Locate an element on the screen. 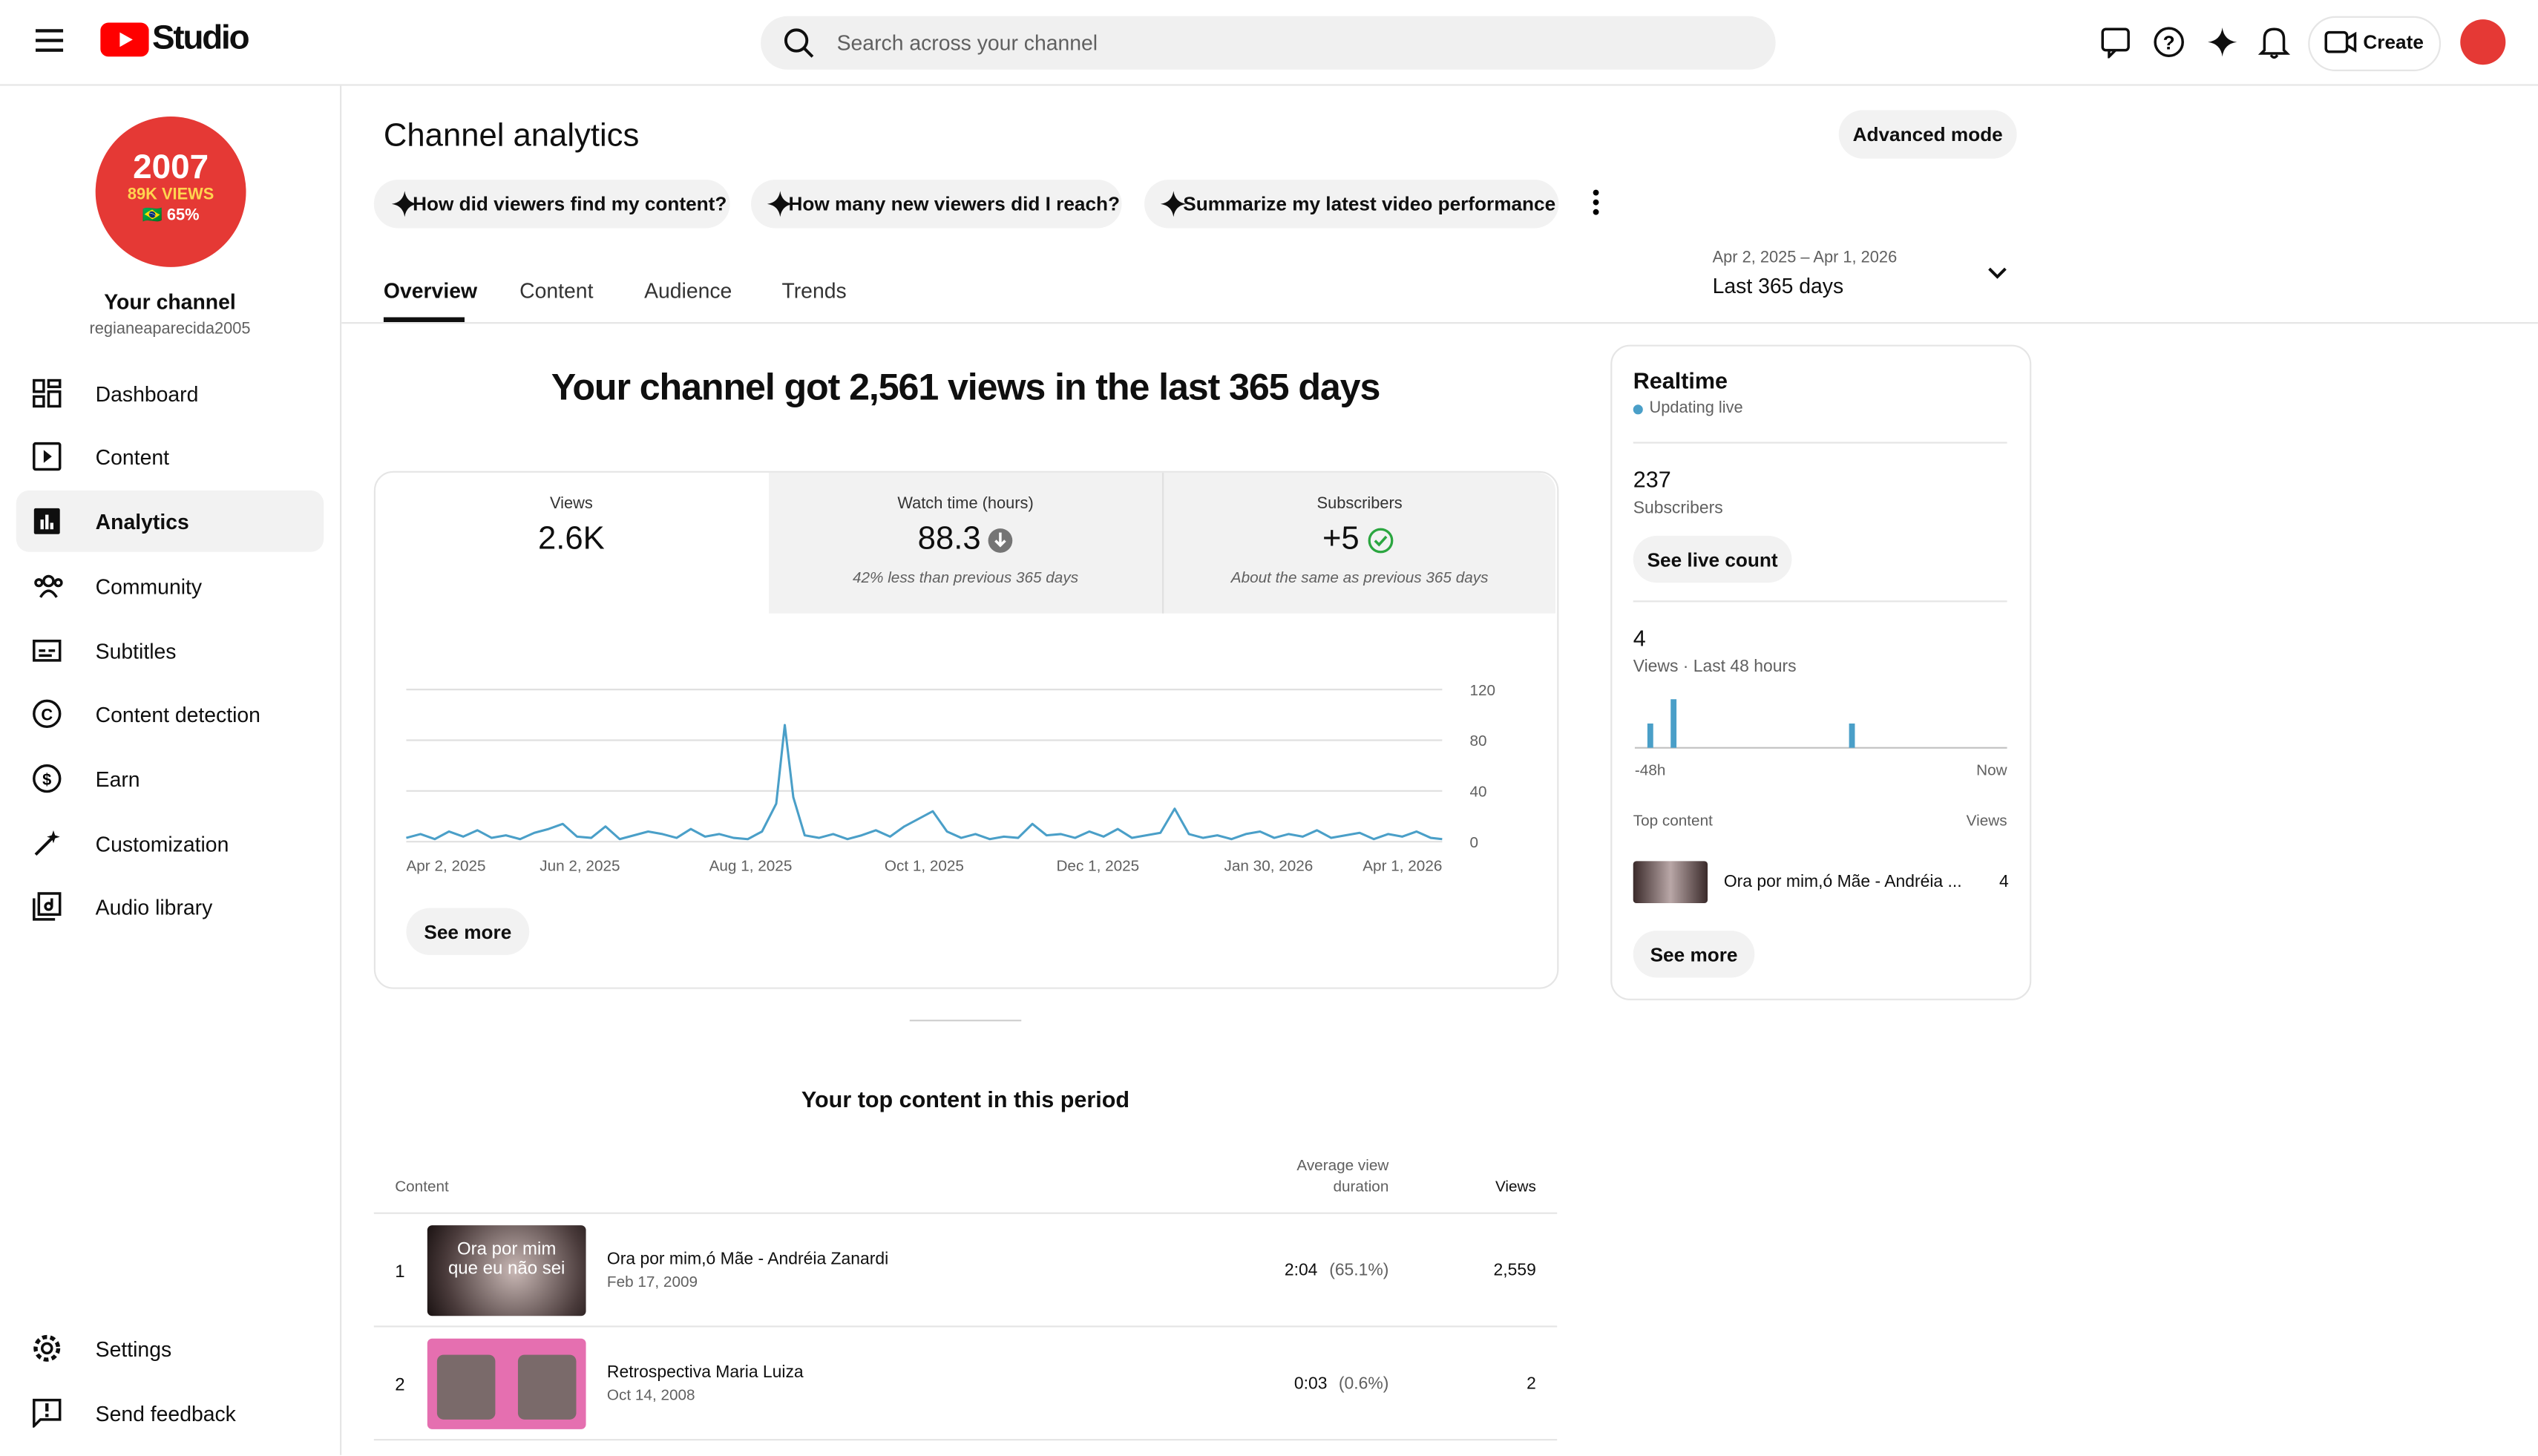 The image size is (2538, 1456). x-tick-label: Jun 2, 2025 is located at coordinates (580, 866).